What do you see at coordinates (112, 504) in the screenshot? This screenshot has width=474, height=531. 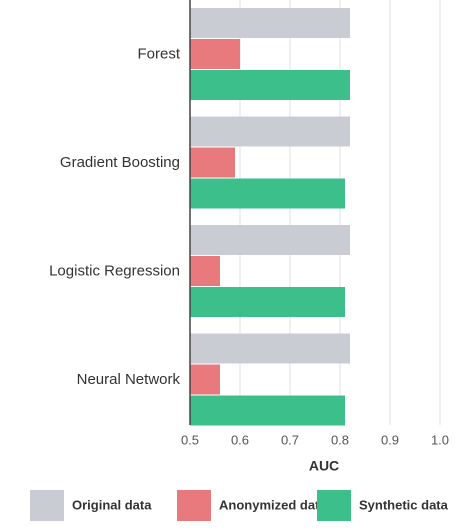 I see `legend-label: Original data` at bounding box center [112, 504].